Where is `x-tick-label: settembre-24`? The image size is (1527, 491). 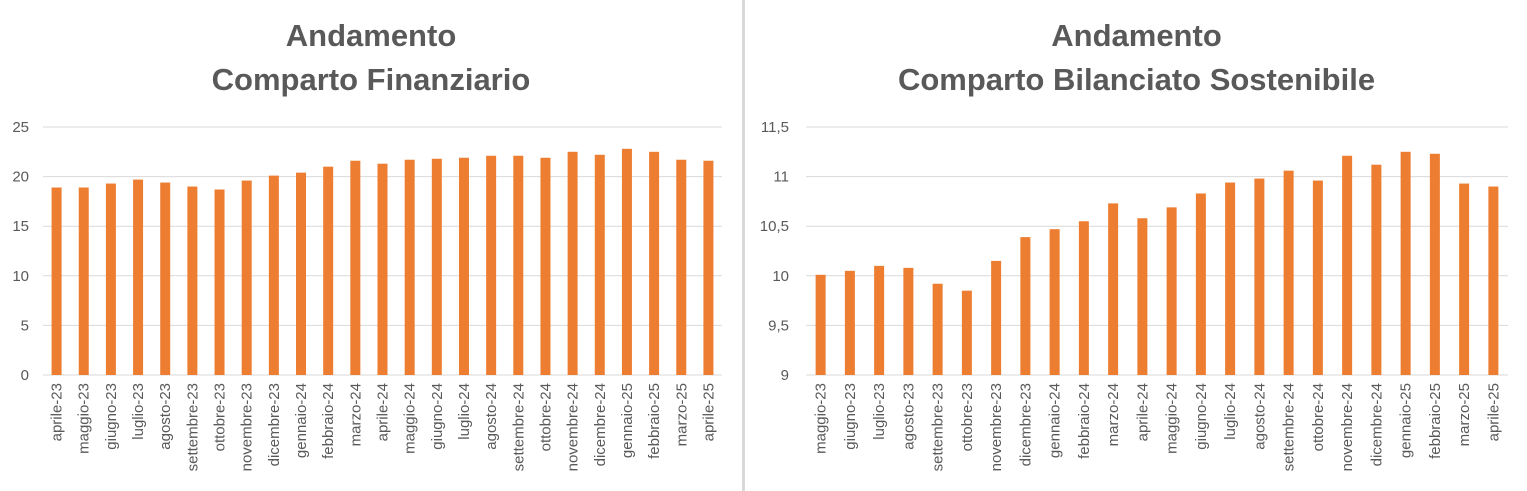 x-tick-label: settembre-24 is located at coordinates (518, 427).